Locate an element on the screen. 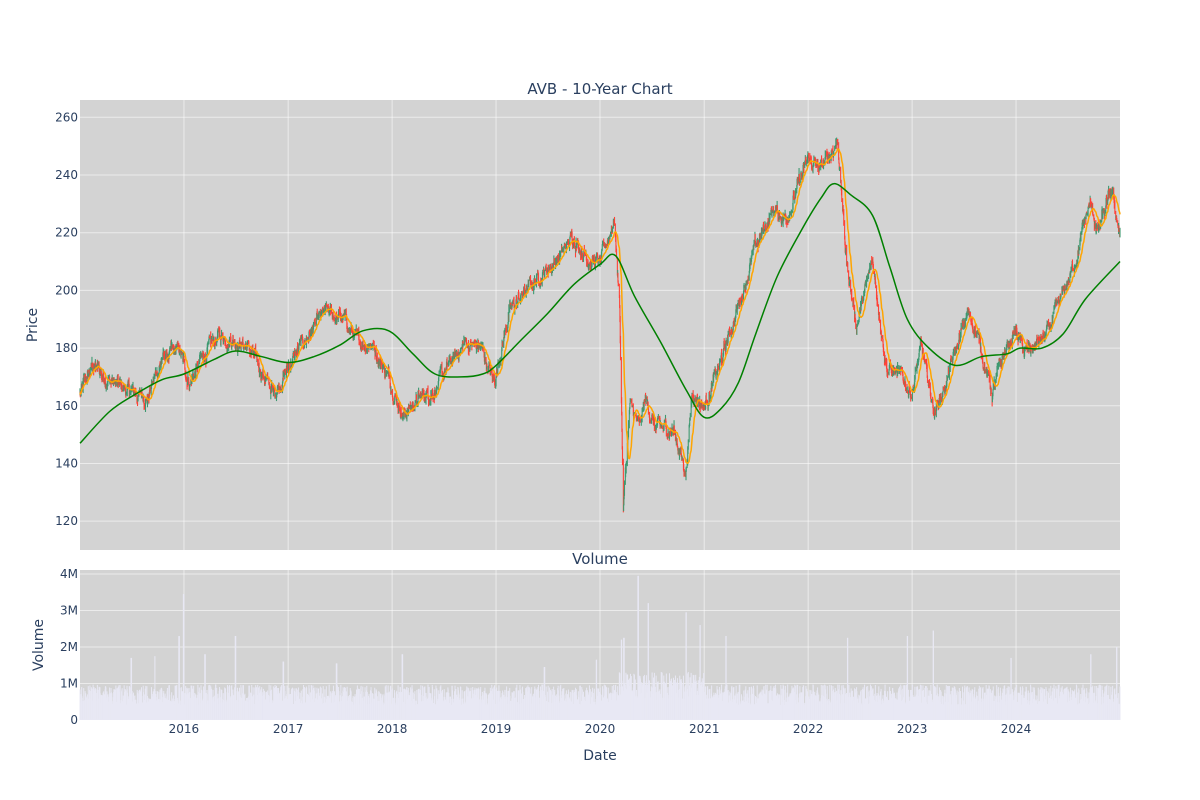 The width and height of the screenshot is (1200, 800). price-y-tick-label: 260 is located at coordinates (66, 117).